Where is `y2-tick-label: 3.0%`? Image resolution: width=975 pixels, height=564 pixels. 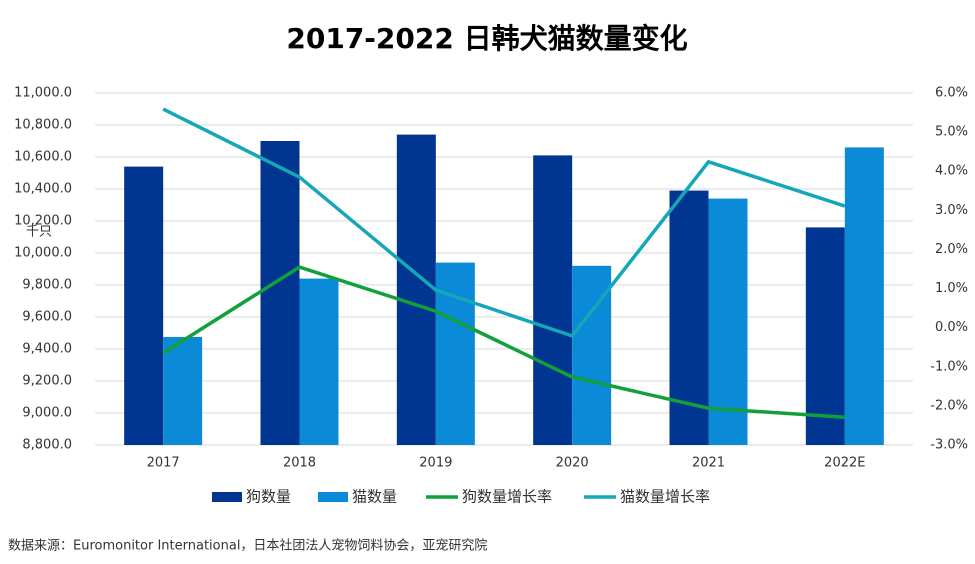 y2-tick-label: 3.0% is located at coordinates (951, 210).